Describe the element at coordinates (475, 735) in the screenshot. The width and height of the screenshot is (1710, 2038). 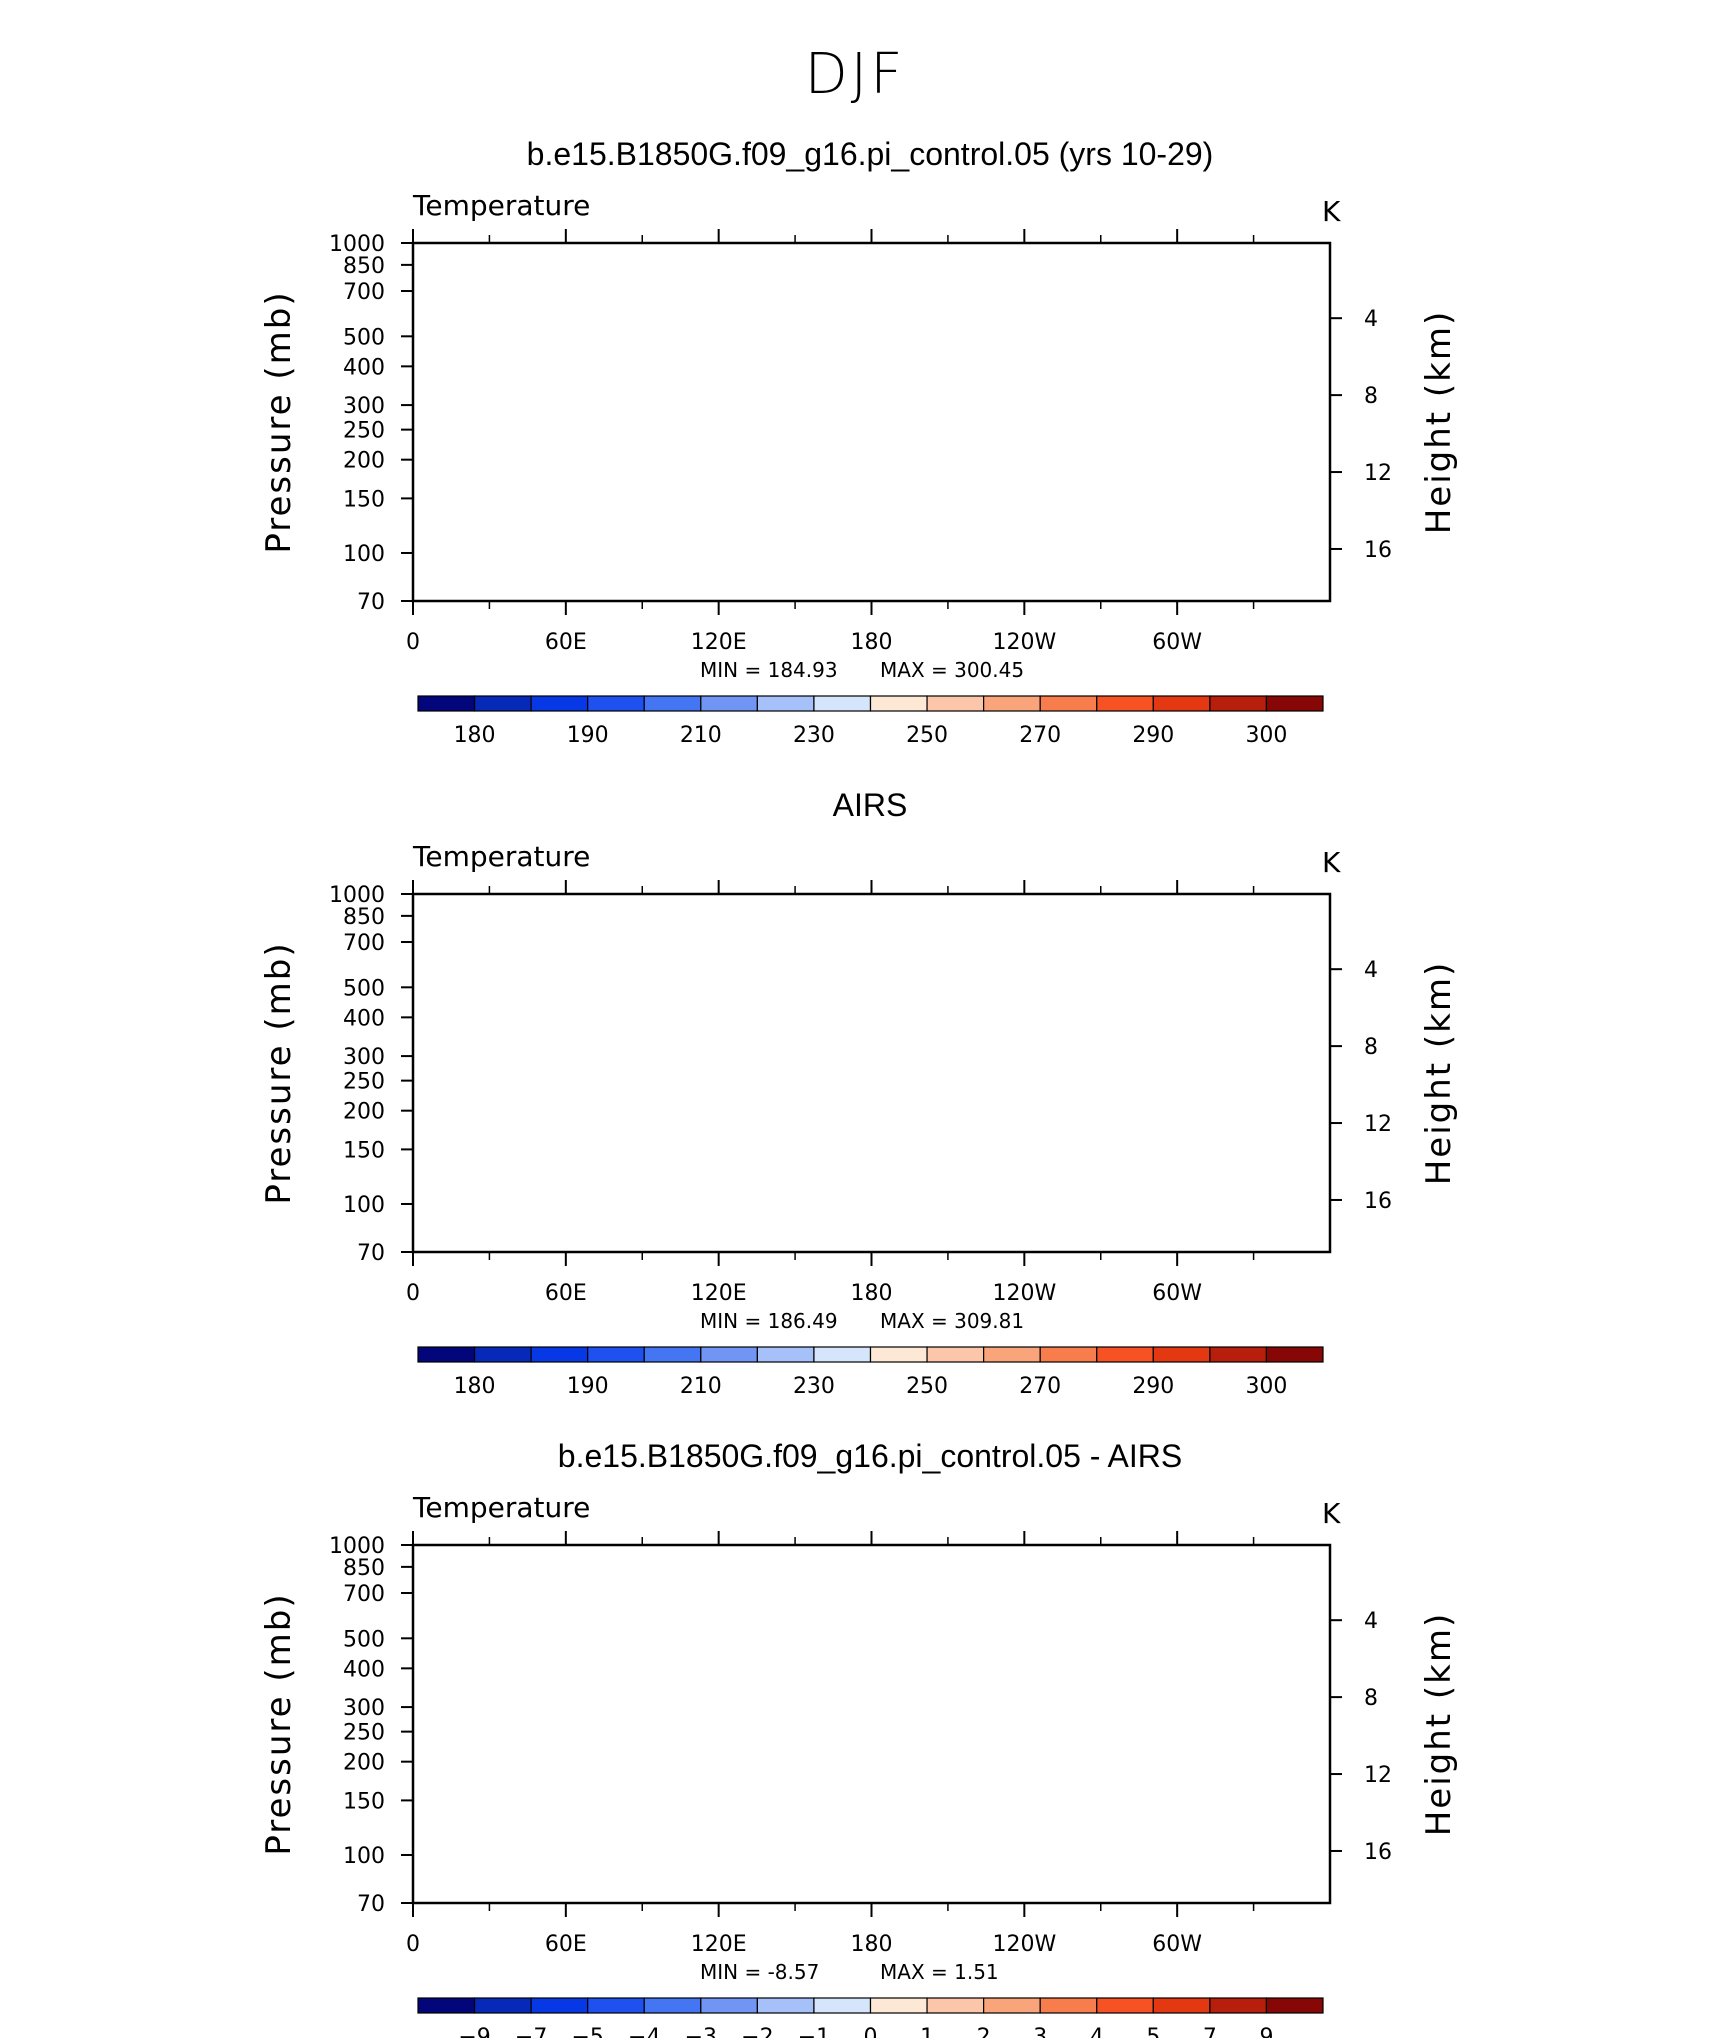
I see `colorbar-tick-label: 180` at that location.